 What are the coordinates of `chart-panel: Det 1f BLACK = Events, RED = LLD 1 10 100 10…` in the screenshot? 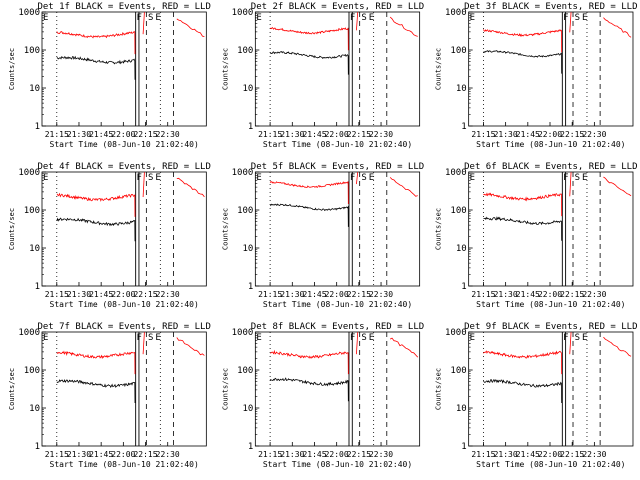 It's located at (109, 75).